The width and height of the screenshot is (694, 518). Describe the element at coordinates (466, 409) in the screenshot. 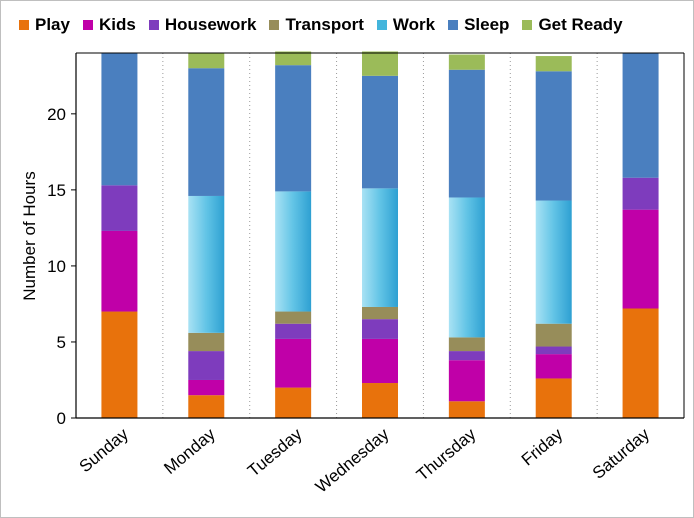

I see `bar-thursday-play` at that location.